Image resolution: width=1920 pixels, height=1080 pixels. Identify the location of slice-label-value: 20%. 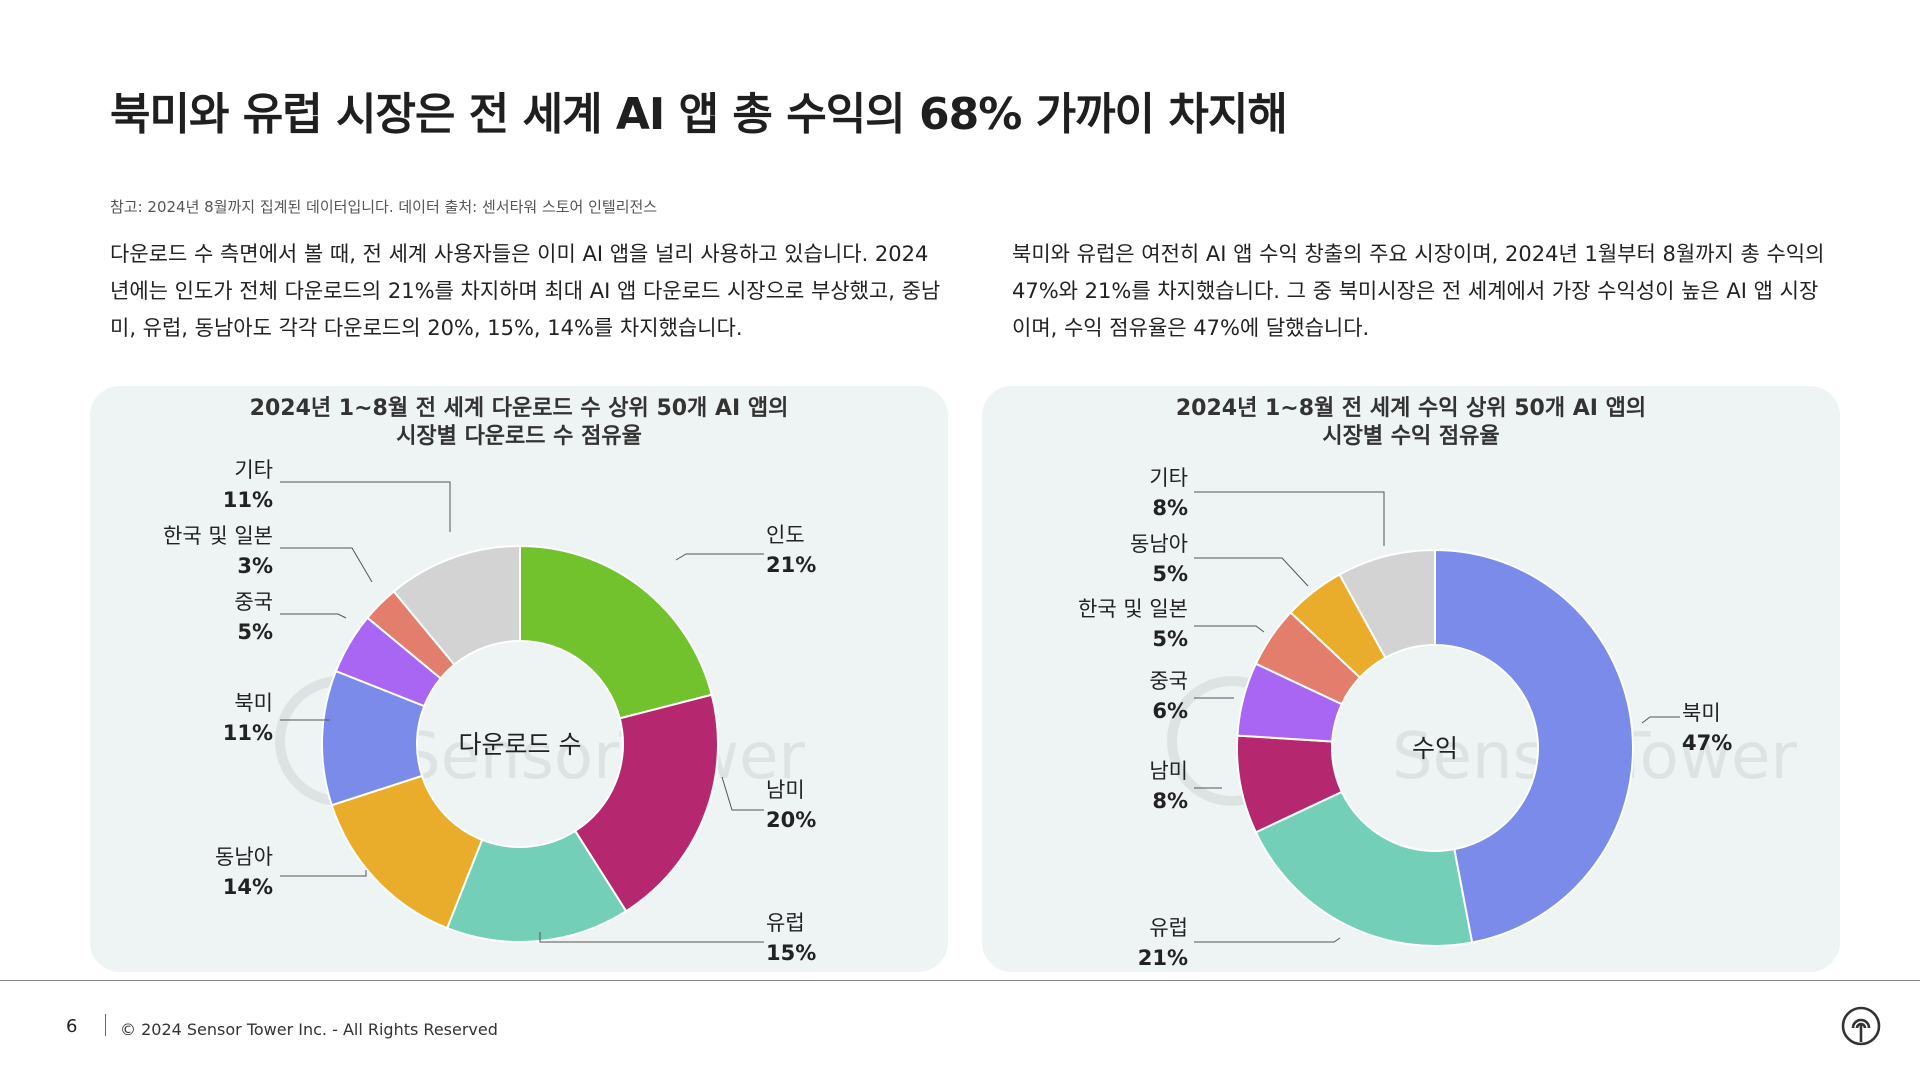
(791, 820).